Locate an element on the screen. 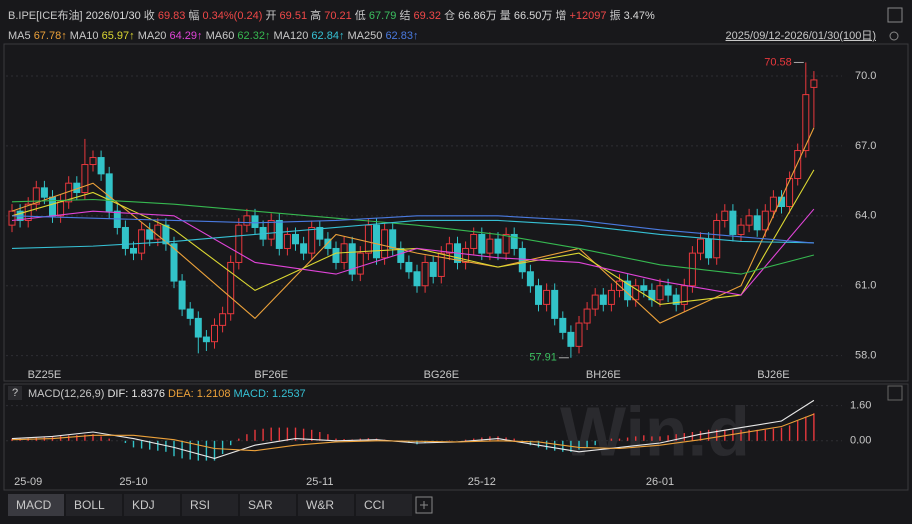  legend-name: MACD: is located at coordinates (251, 394).